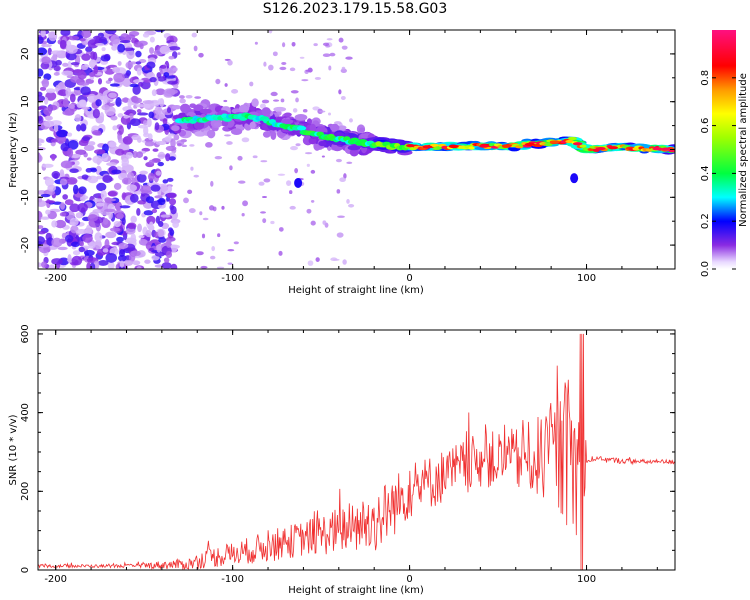 The width and height of the screenshot is (750, 600). Describe the element at coordinates (25, 54) in the screenshot. I see `spectrogram-ytick-label: 20` at that location.